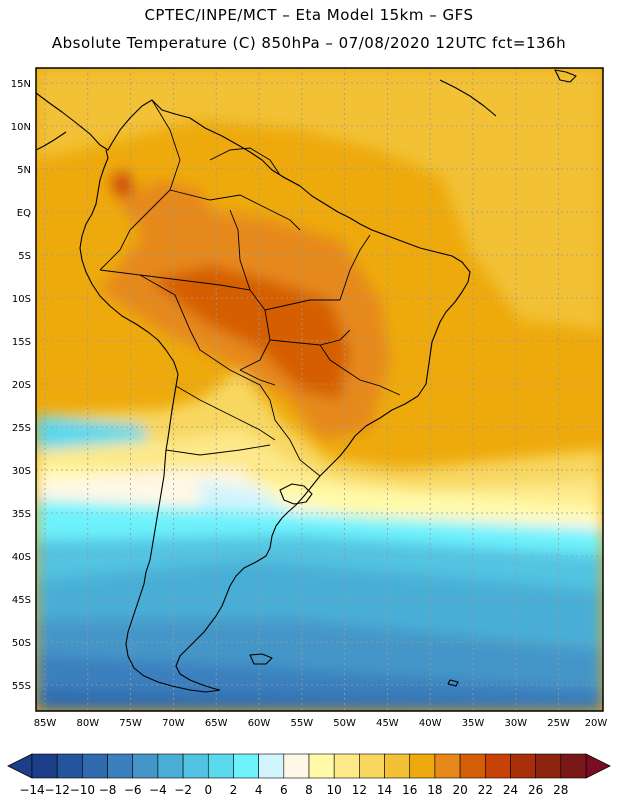 Image resolution: width=618 pixels, height=800 pixels. Describe the element at coordinates (510, 790) in the screenshot. I see `colorbar-label: 24` at that location.